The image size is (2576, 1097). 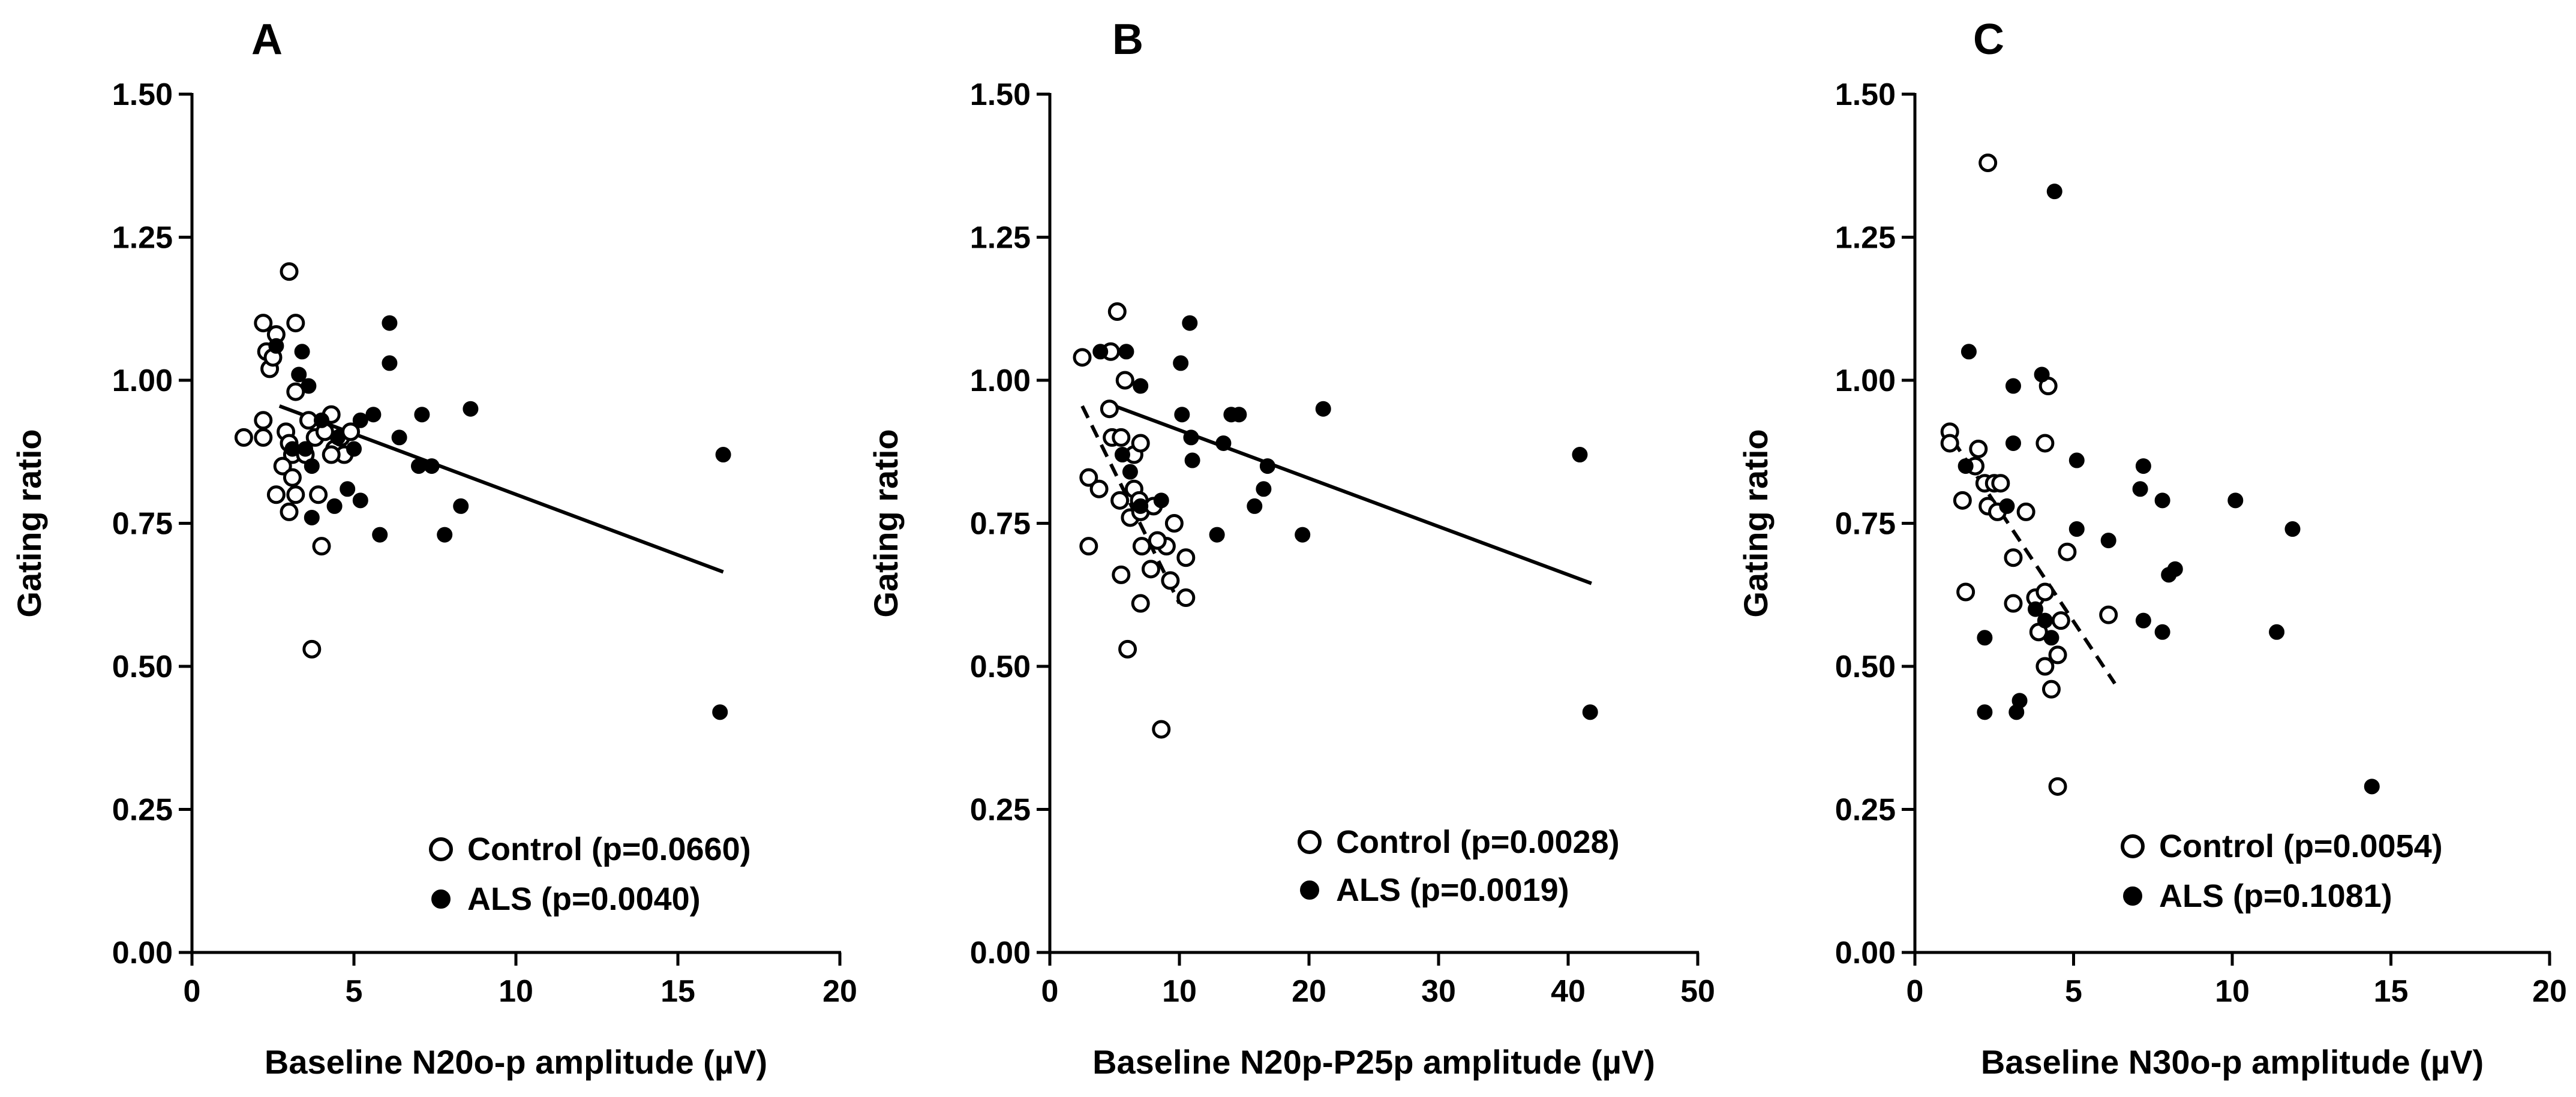 I want to click on x-tick-label: 30, so click(x=1438, y=991).